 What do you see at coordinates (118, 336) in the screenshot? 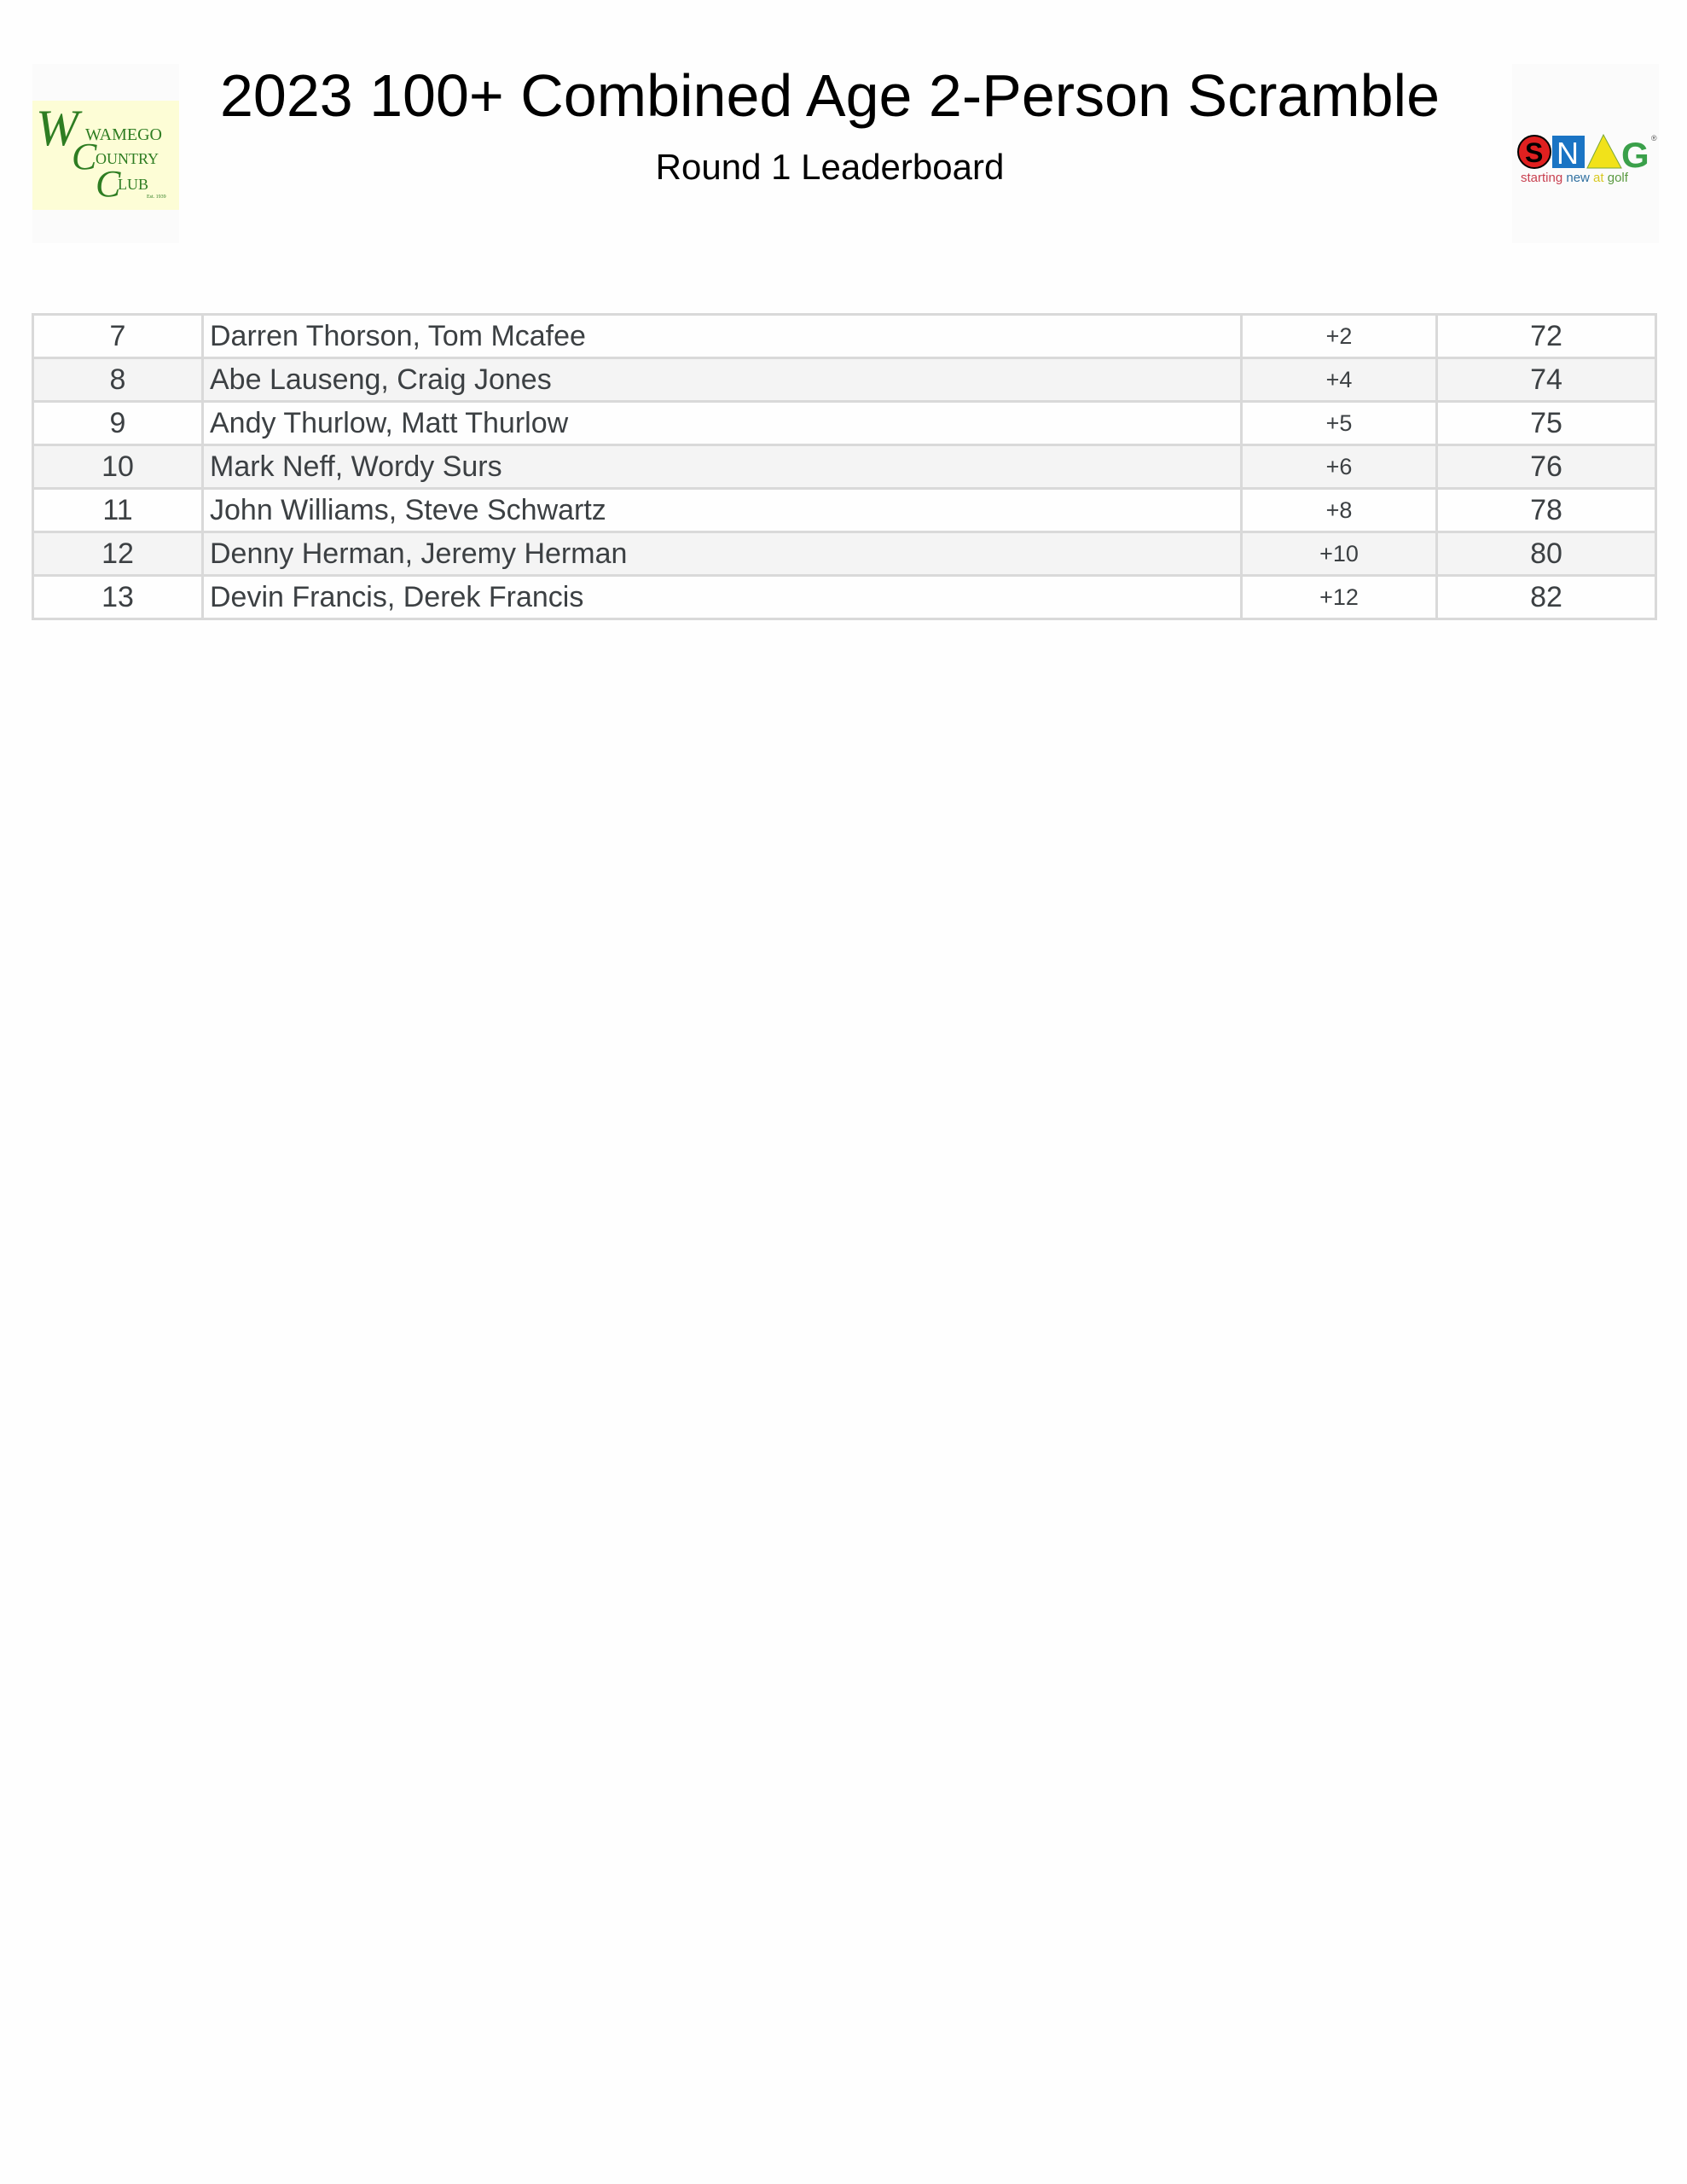
I see `rank-cell: 7` at bounding box center [118, 336].